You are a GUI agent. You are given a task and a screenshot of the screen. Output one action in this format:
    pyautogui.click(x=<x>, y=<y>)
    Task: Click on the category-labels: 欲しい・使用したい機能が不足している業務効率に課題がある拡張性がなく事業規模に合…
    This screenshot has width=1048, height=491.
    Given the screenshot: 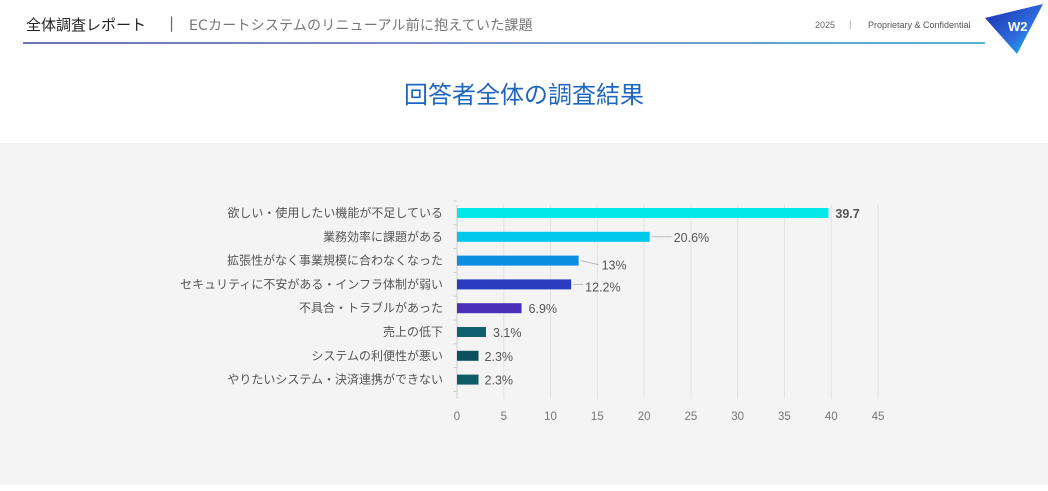 What is the action you would take?
    pyautogui.click(x=311, y=296)
    